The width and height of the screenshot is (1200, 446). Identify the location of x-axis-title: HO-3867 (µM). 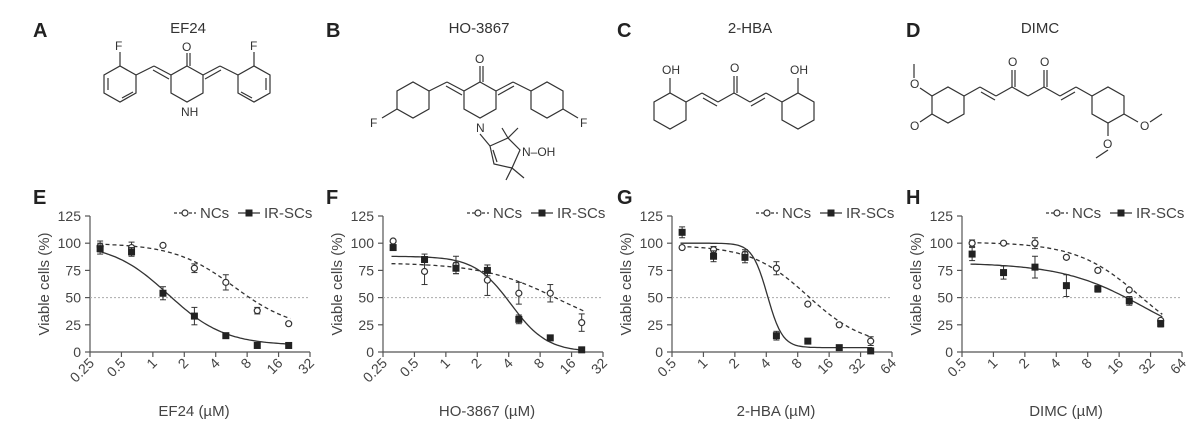
(487, 411).